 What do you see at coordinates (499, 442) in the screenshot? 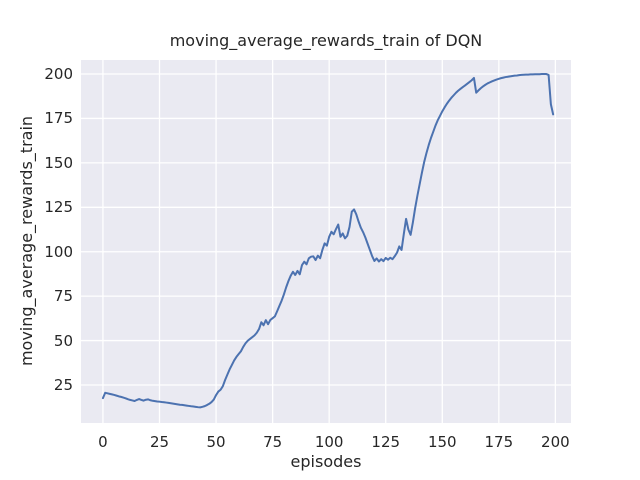
I see `x-tick-label: 175` at bounding box center [499, 442].